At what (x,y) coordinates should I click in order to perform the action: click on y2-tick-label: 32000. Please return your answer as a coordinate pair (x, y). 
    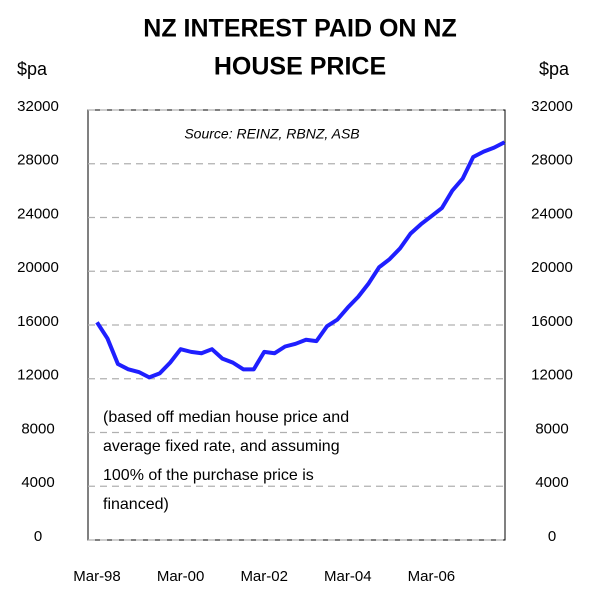
    Looking at the image, I should click on (552, 106).